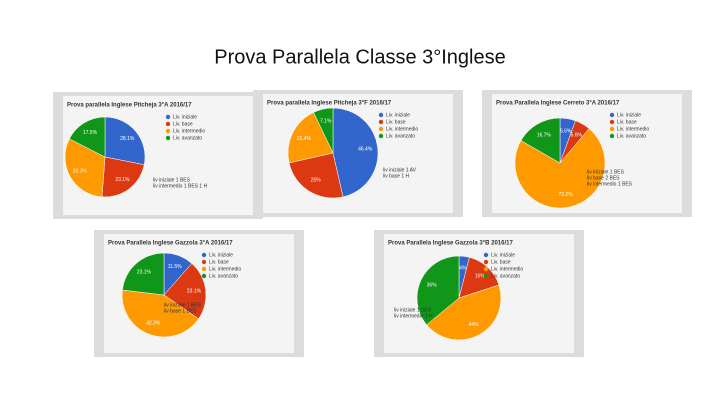  Describe the element at coordinates (90, 133) in the screenshot. I see `slice-label: 17.5%` at that location.